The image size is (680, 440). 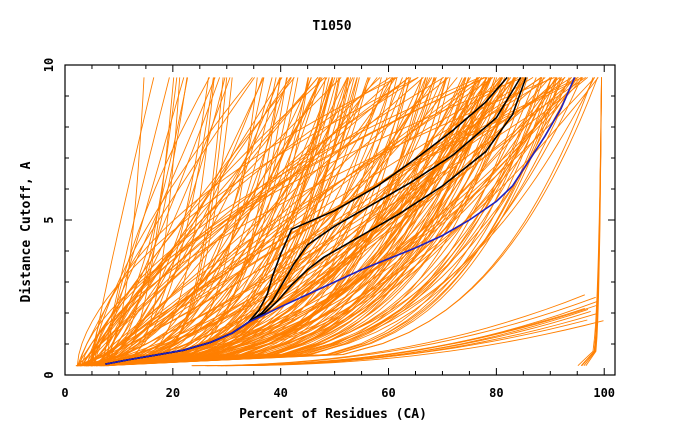 I want to click on y-tick-label: 5, so click(x=49, y=219).